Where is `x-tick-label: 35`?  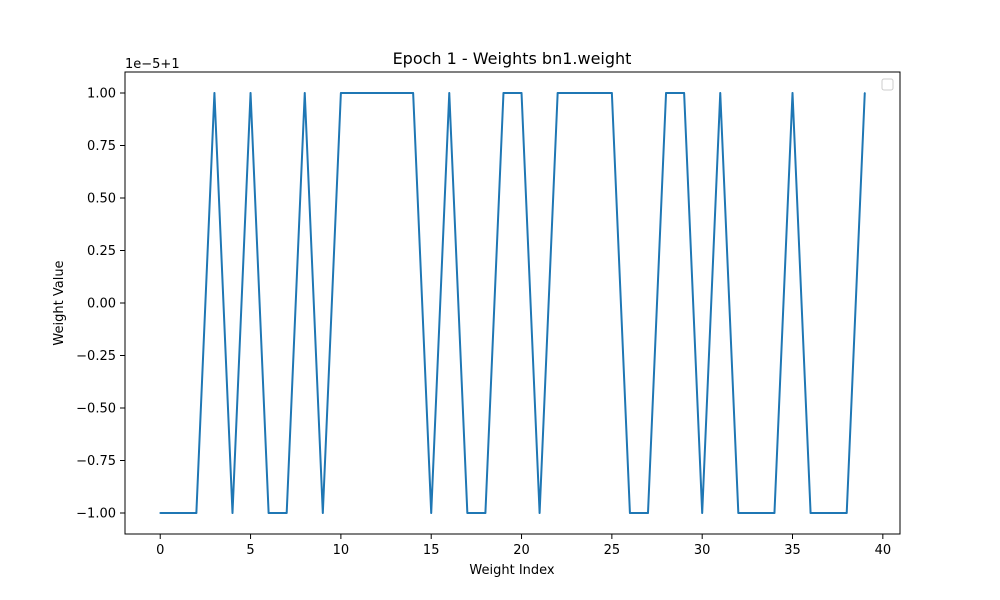
x-tick-label: 35 is located at coordinates (792, 550).